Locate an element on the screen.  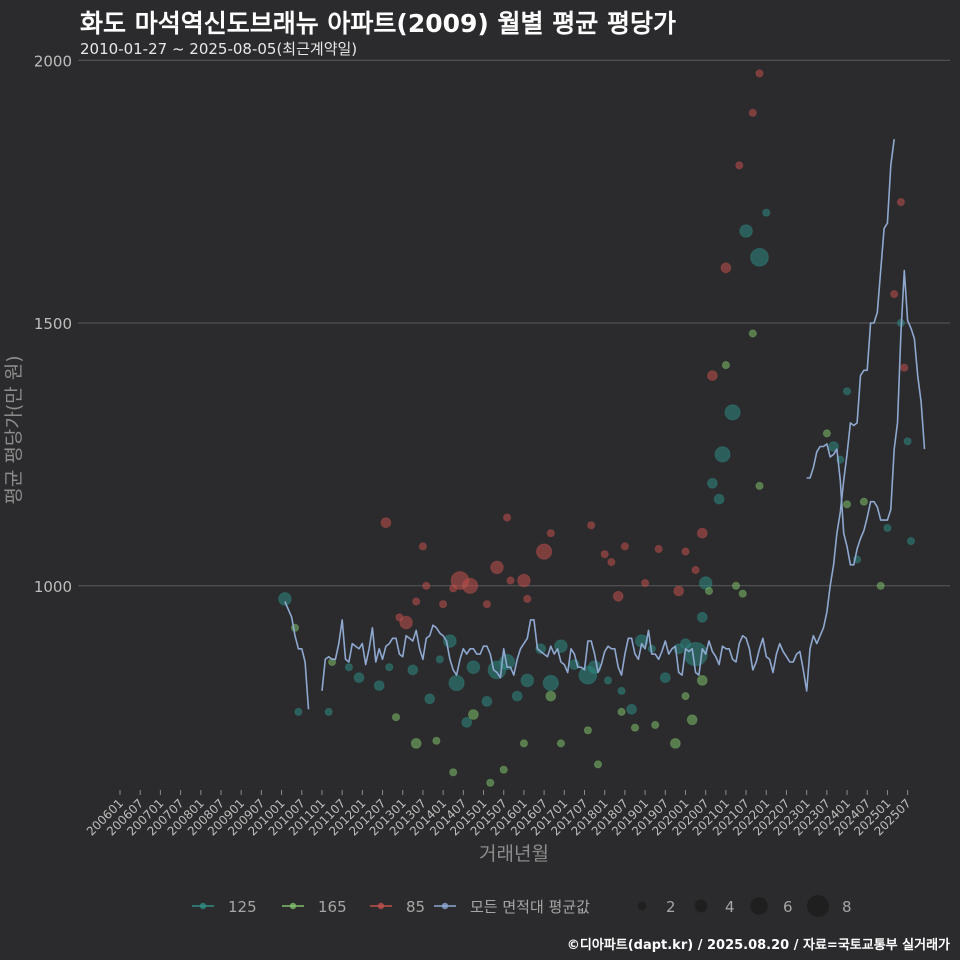
y-axis-ticks: 1000 1500 2000 is located at coordinates (53, 324).